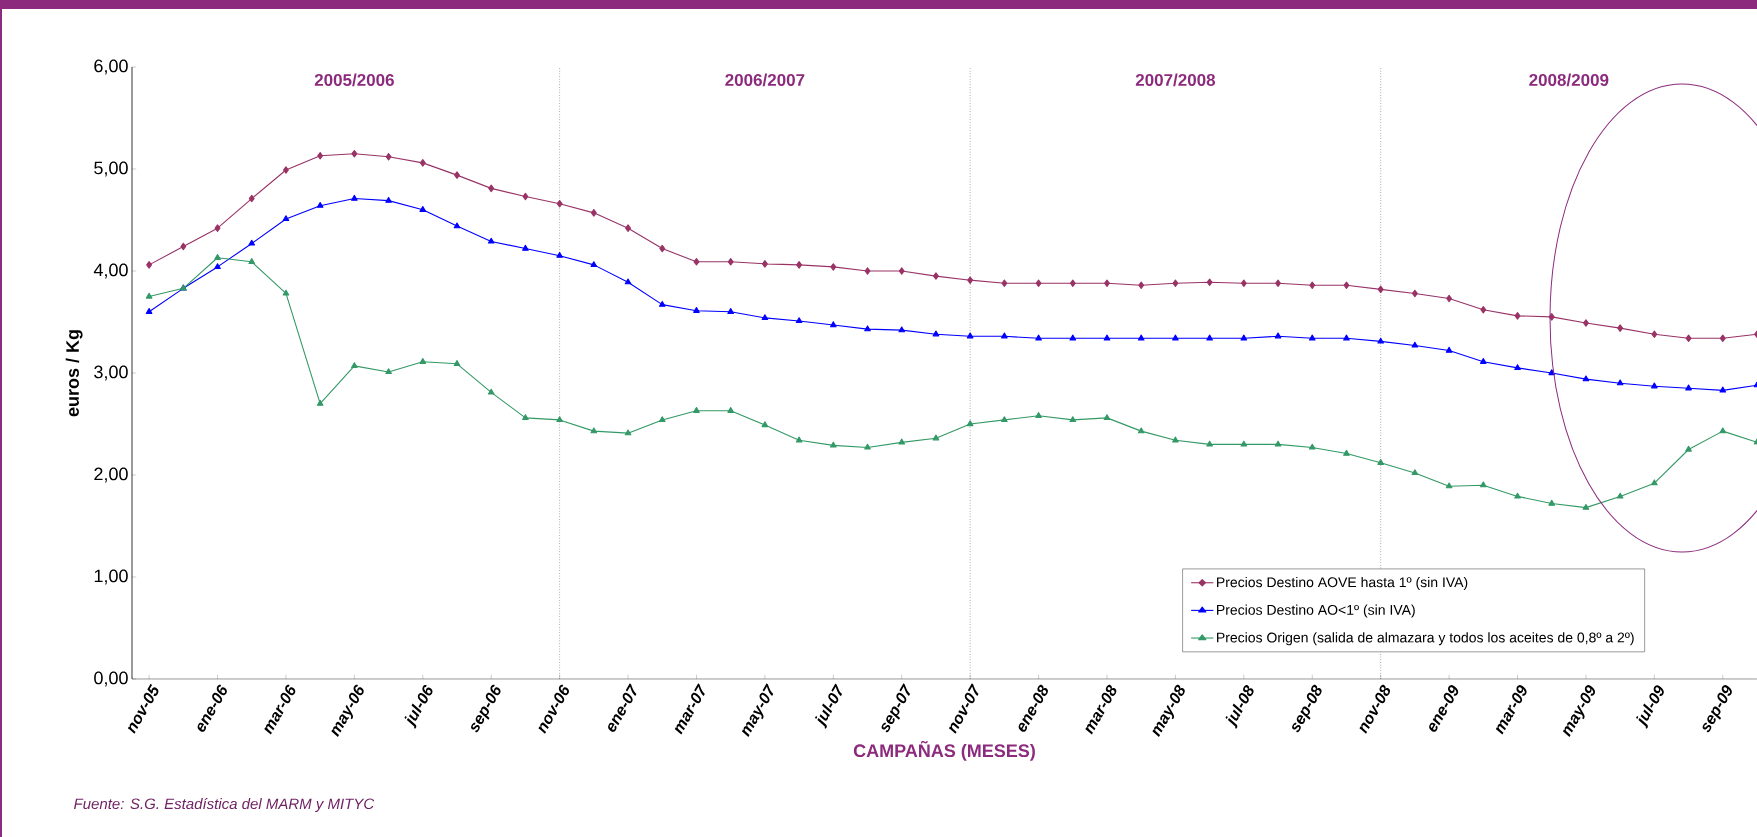 This screenshot has width=1757, height=837. What do you see at coordinates (1569, 80) in the screenshot?
I see `annotation: 2008/2009` at bounding box center [1569, 80].